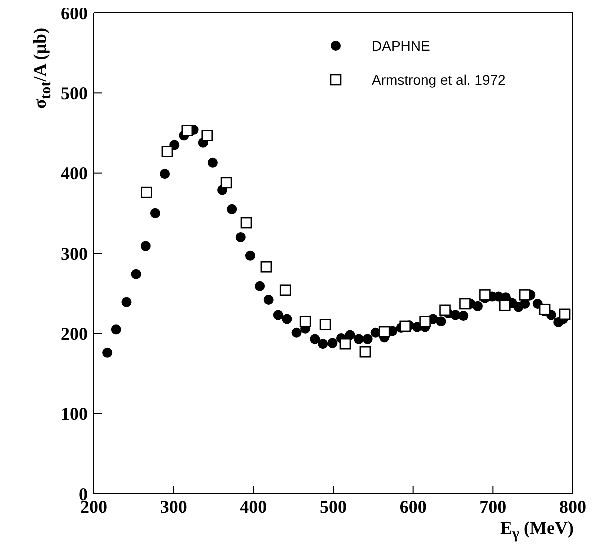  Describe the element at coordinates (74, 334) in the screenshot. I see `y-tick-label: 200` at that location.